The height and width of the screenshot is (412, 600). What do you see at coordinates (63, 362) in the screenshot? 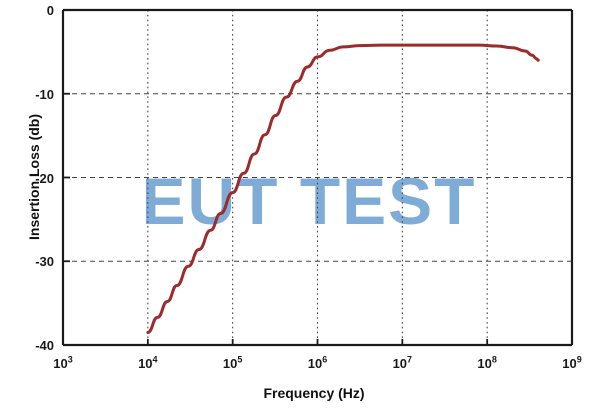
I see `x-tick-label: 10³` at bounding box center [63, 362].